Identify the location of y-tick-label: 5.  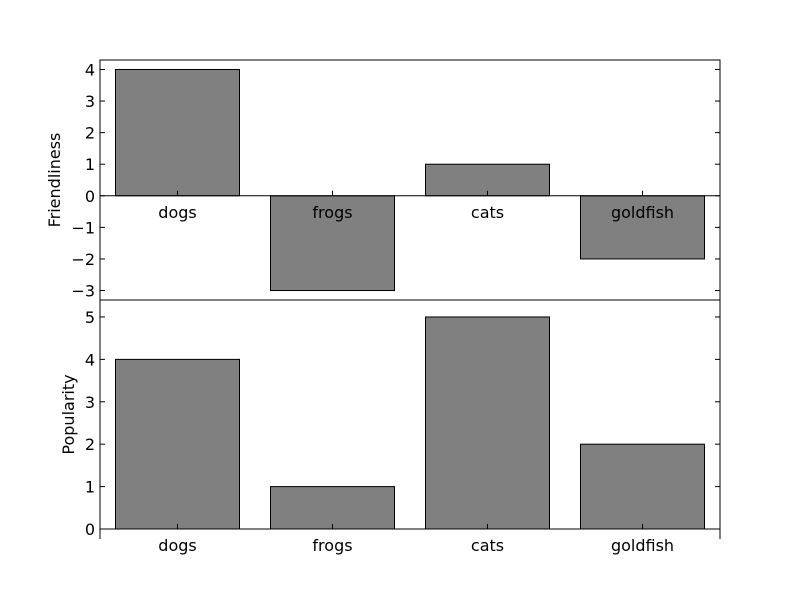
(90, 317).